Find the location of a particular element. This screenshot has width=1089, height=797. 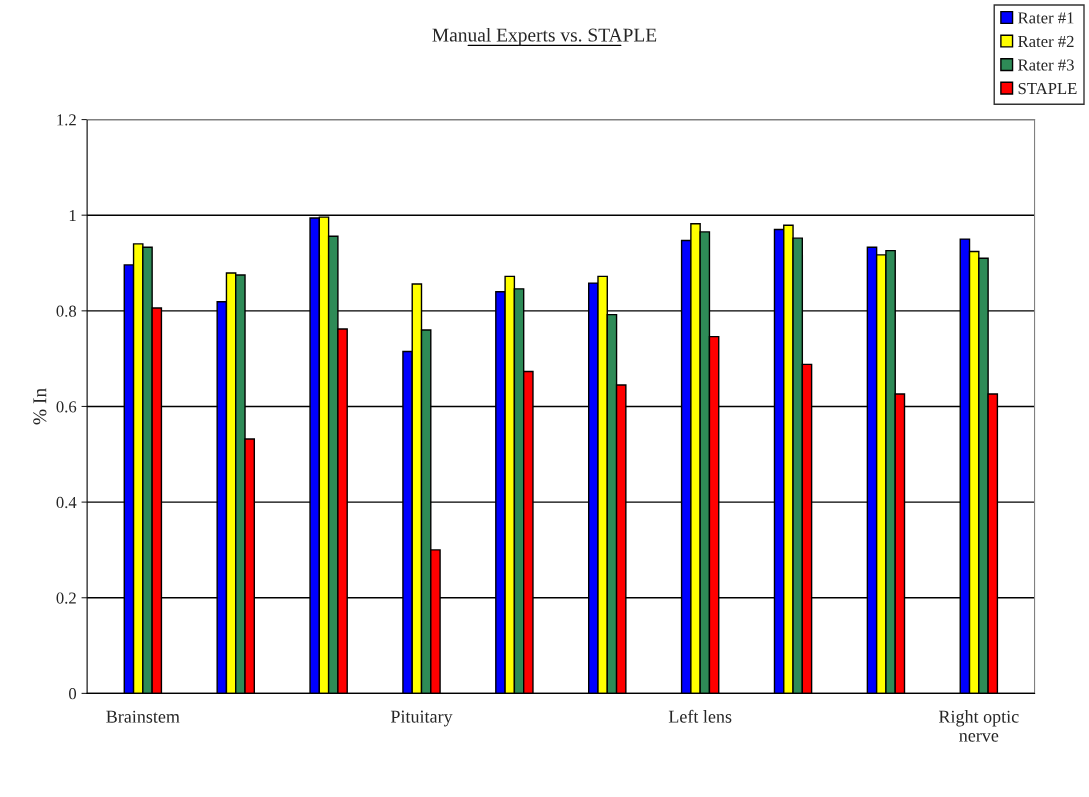

legend-label: Rater #3 is located at coordinates (1046, 65).